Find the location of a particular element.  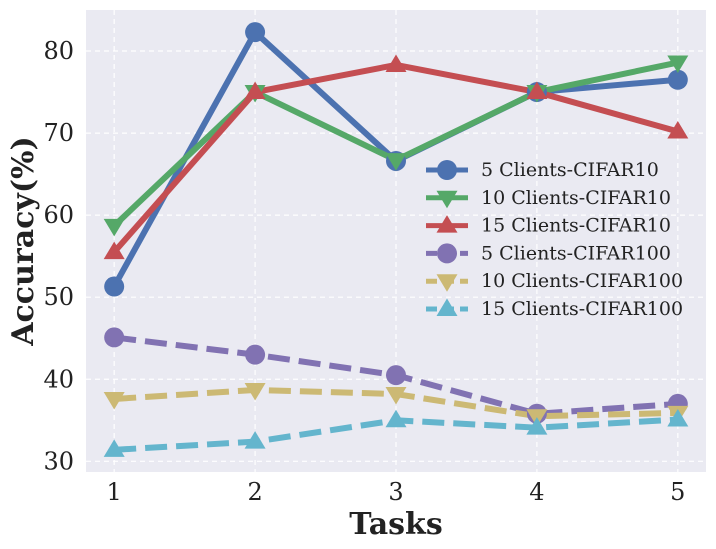

legend-entry-label: 10 Clients-CIFAR10 is located at coordinates (576, 198).